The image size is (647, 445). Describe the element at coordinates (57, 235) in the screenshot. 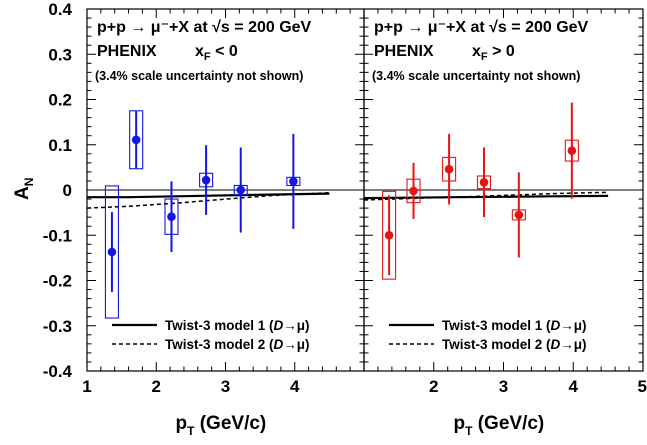

I see `y-tick-label: -0.1` at that location.